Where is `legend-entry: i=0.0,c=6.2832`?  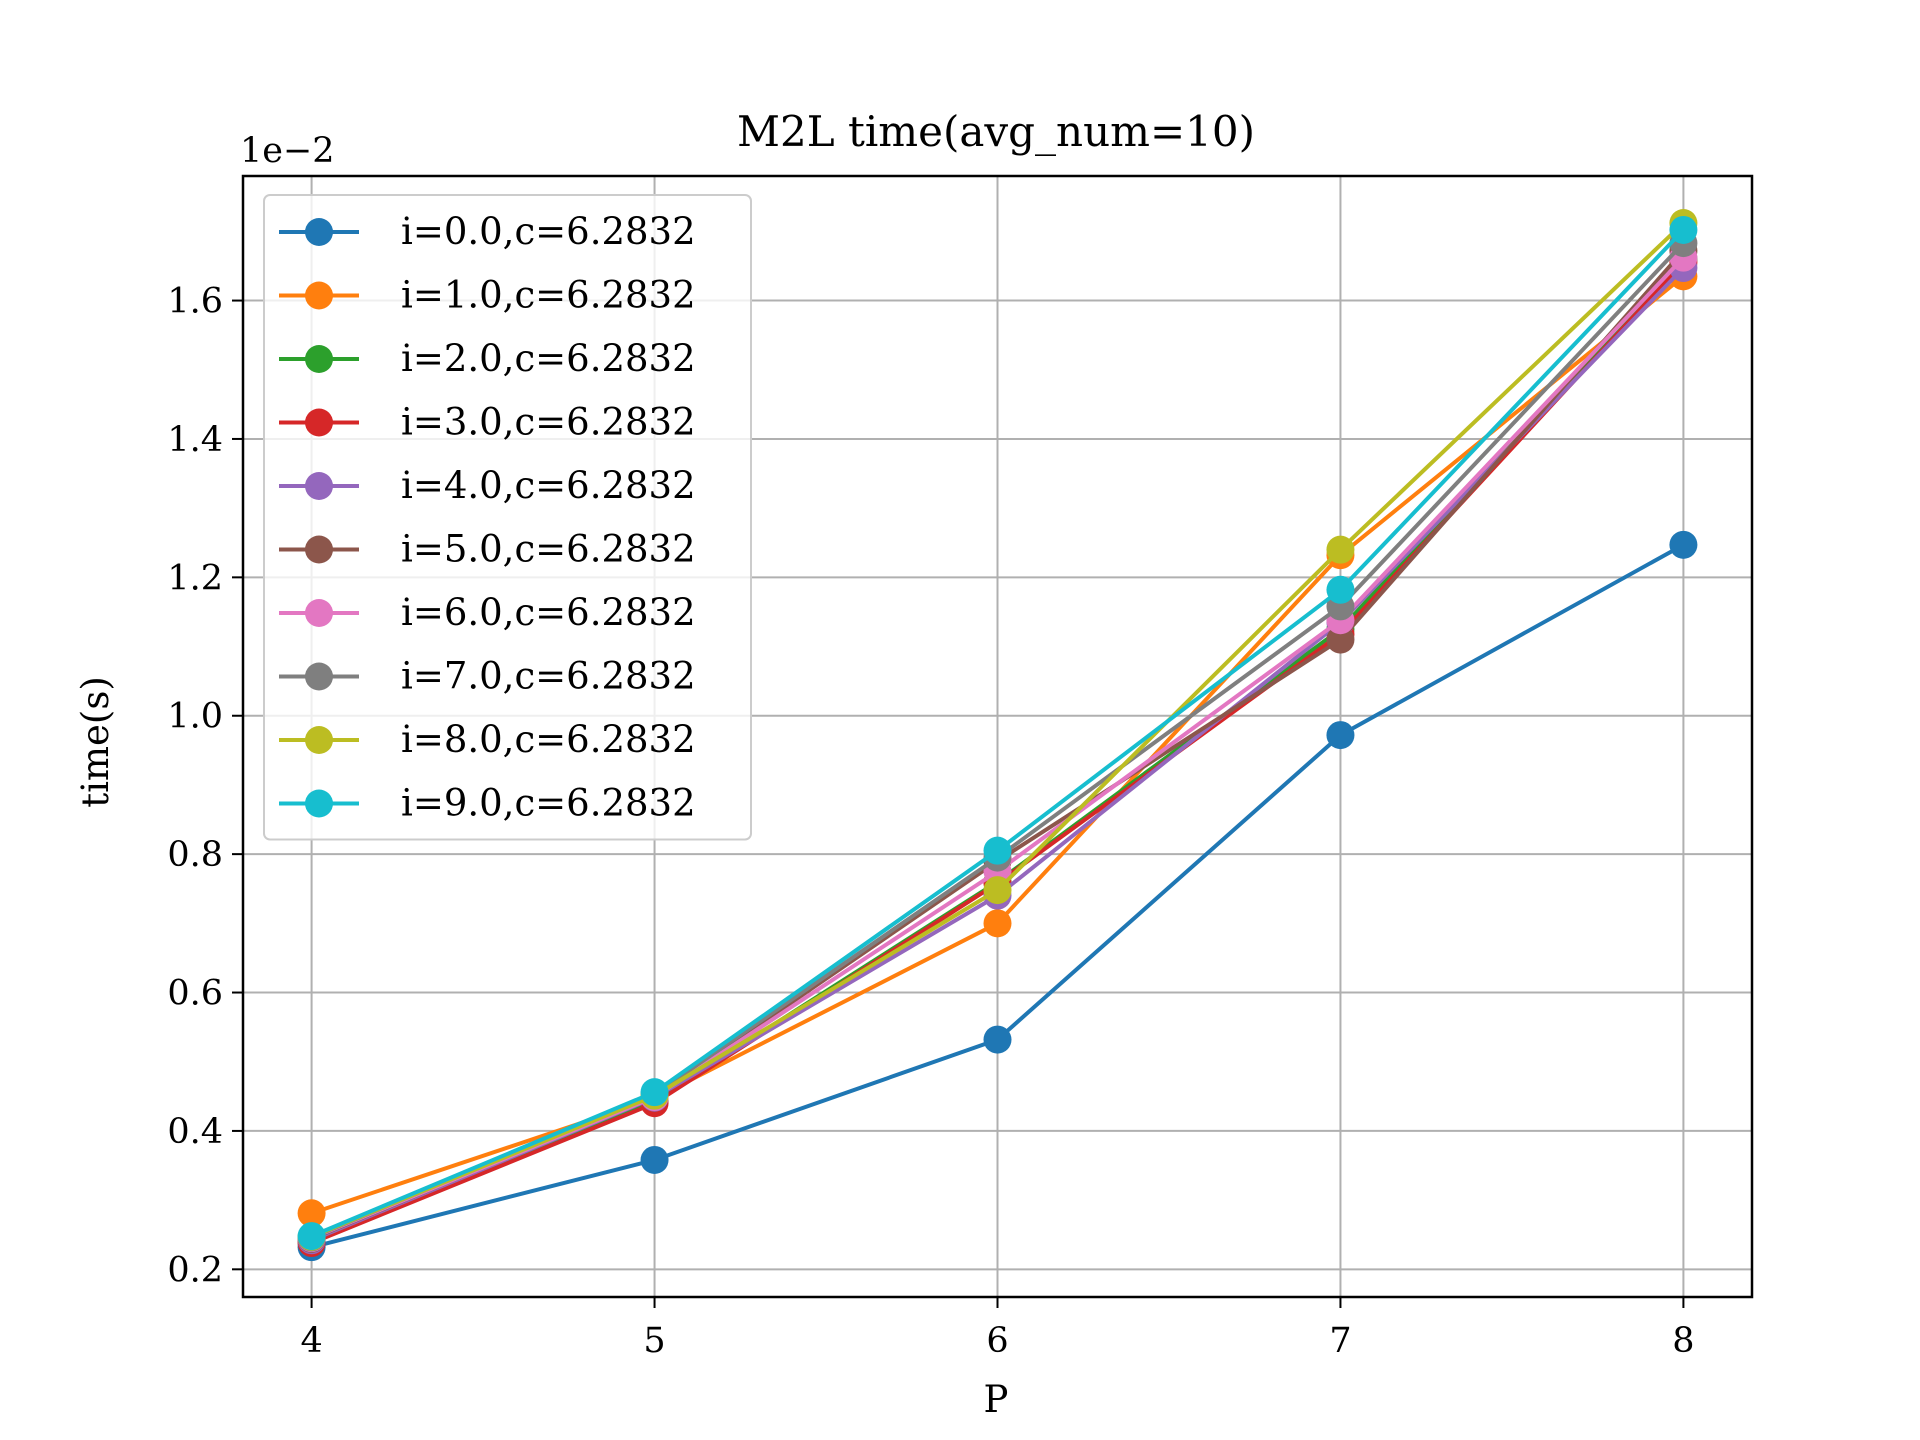
legend-entry: i=0.0,c=6.2832 is located at coordinates (487, 231).